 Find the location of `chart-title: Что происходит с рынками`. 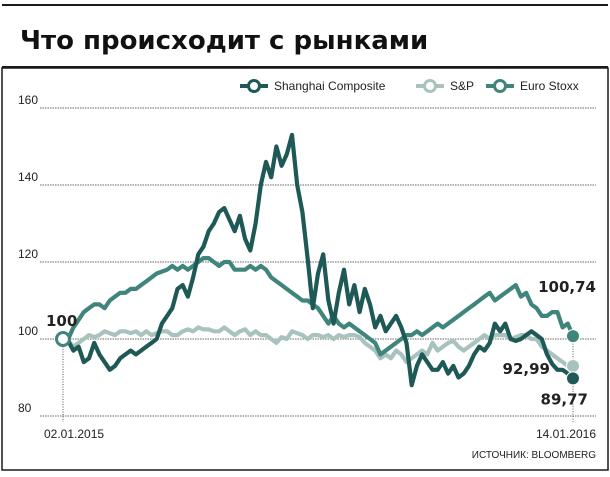

chart-title: Что происходит с рынками is located at coordinates (224, 41).